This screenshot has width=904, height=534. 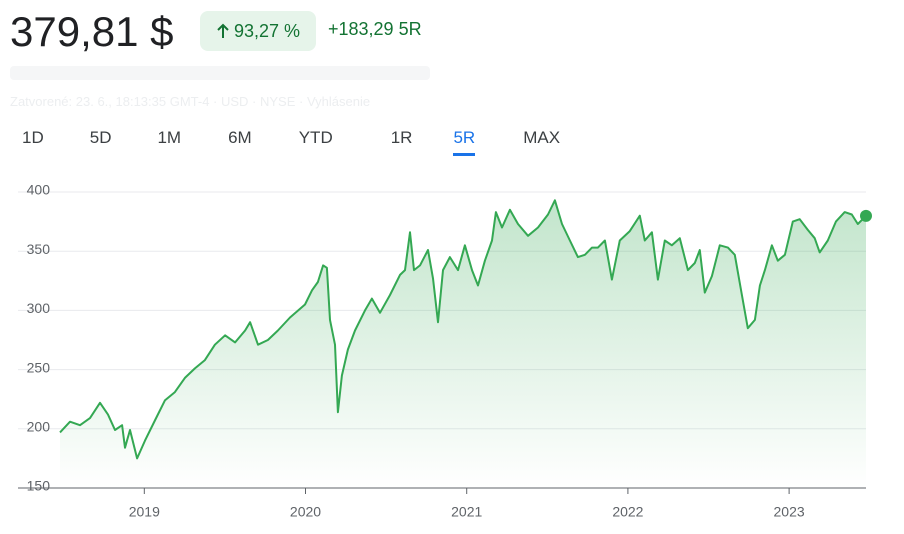 I want to click on y-tick-label: 200, so click(x=39, y=427).